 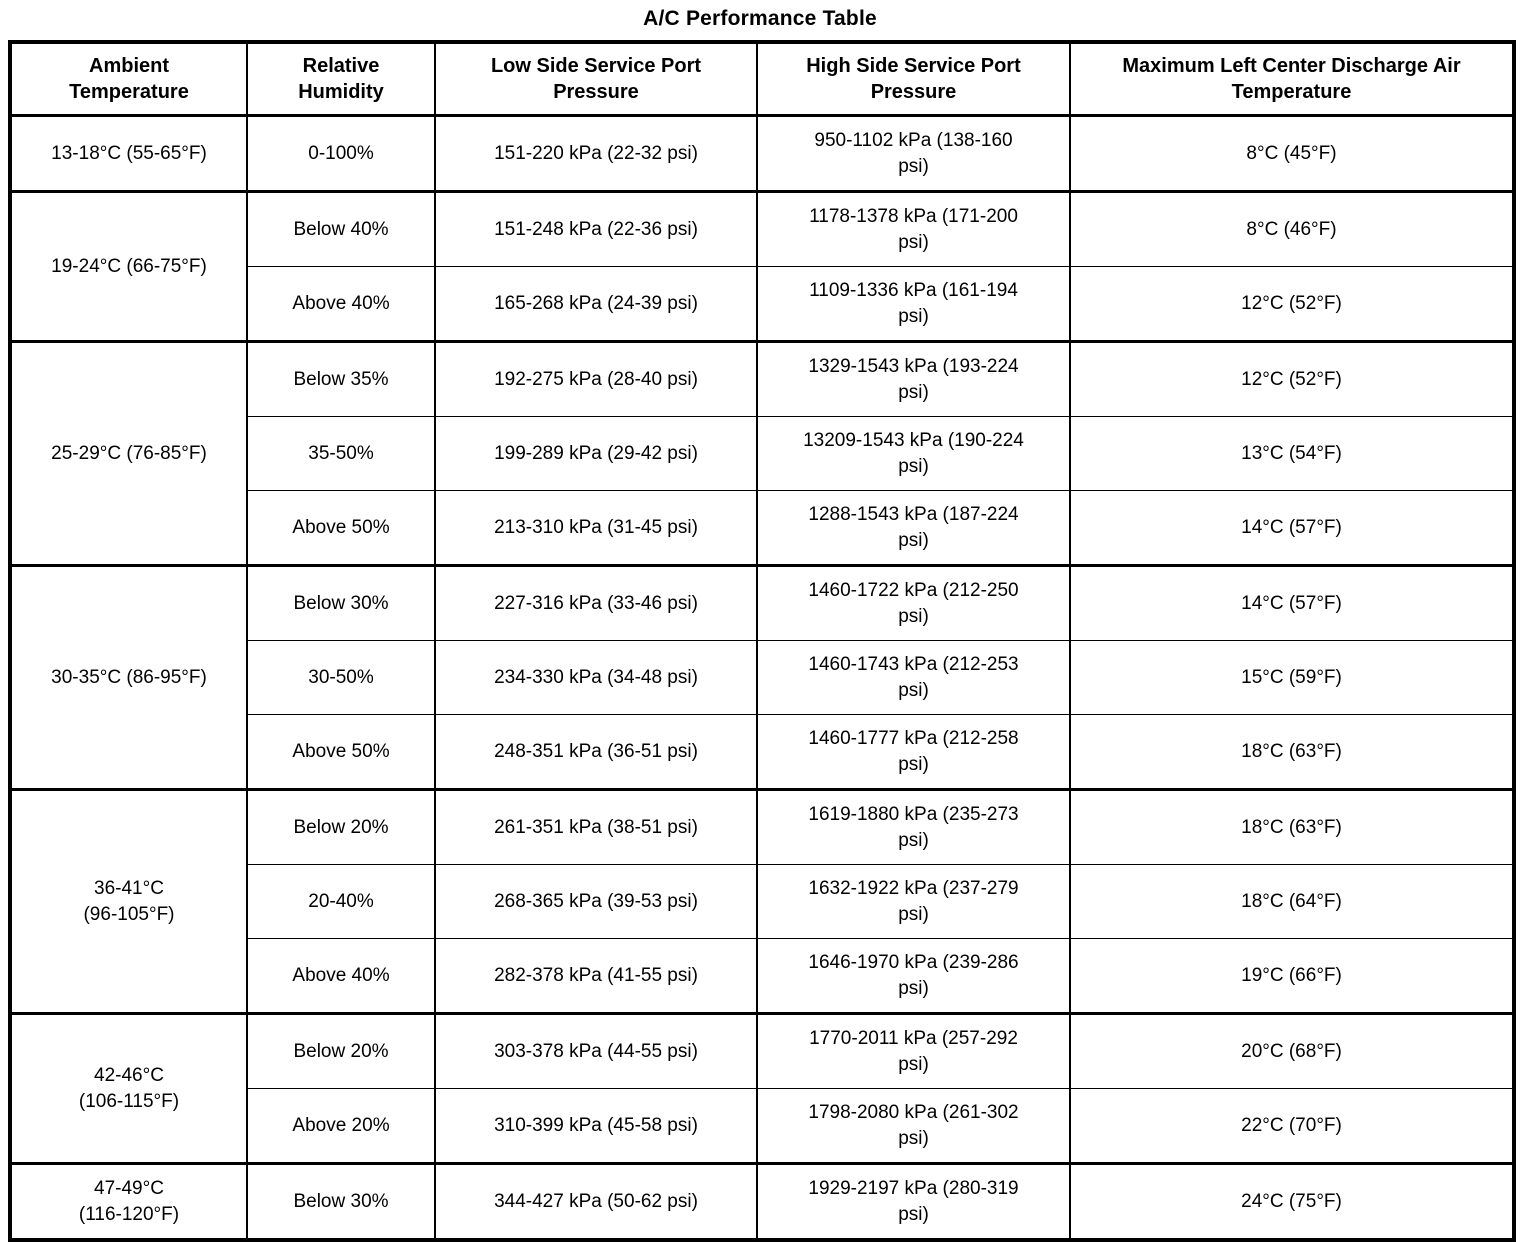 What do you see at coordinates (341, 677) in the screenshot?
I see `cell-relative-humidity: 30-50%` at bounding box center [341, 677].